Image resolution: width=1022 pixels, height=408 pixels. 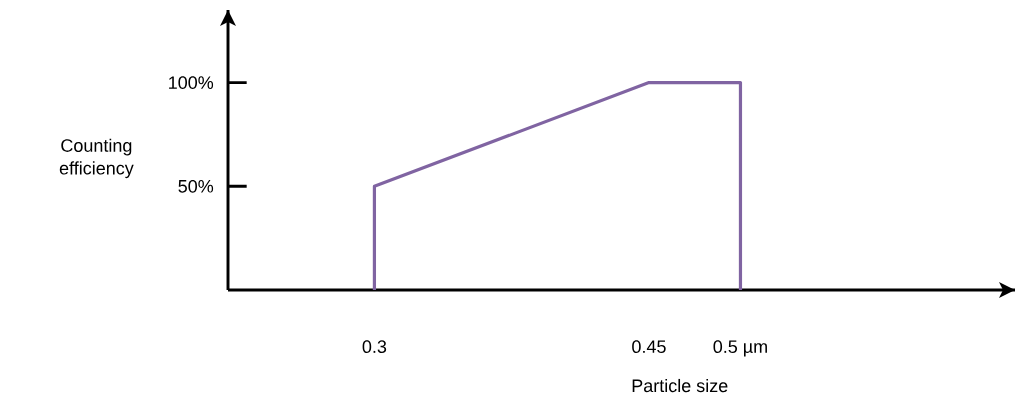 What do you see at coordinates (374, 346) in the screenshot?
I see `x-tick-label: 0.3` at bounding box center [374, 346].